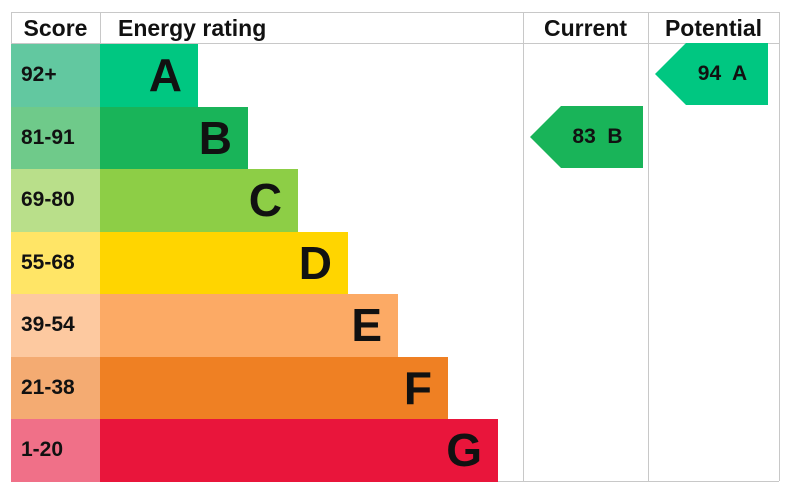  Describe the element at coordinates (55, 262) in the screenshot. I see `score-cell-d: 55-68` at that location.